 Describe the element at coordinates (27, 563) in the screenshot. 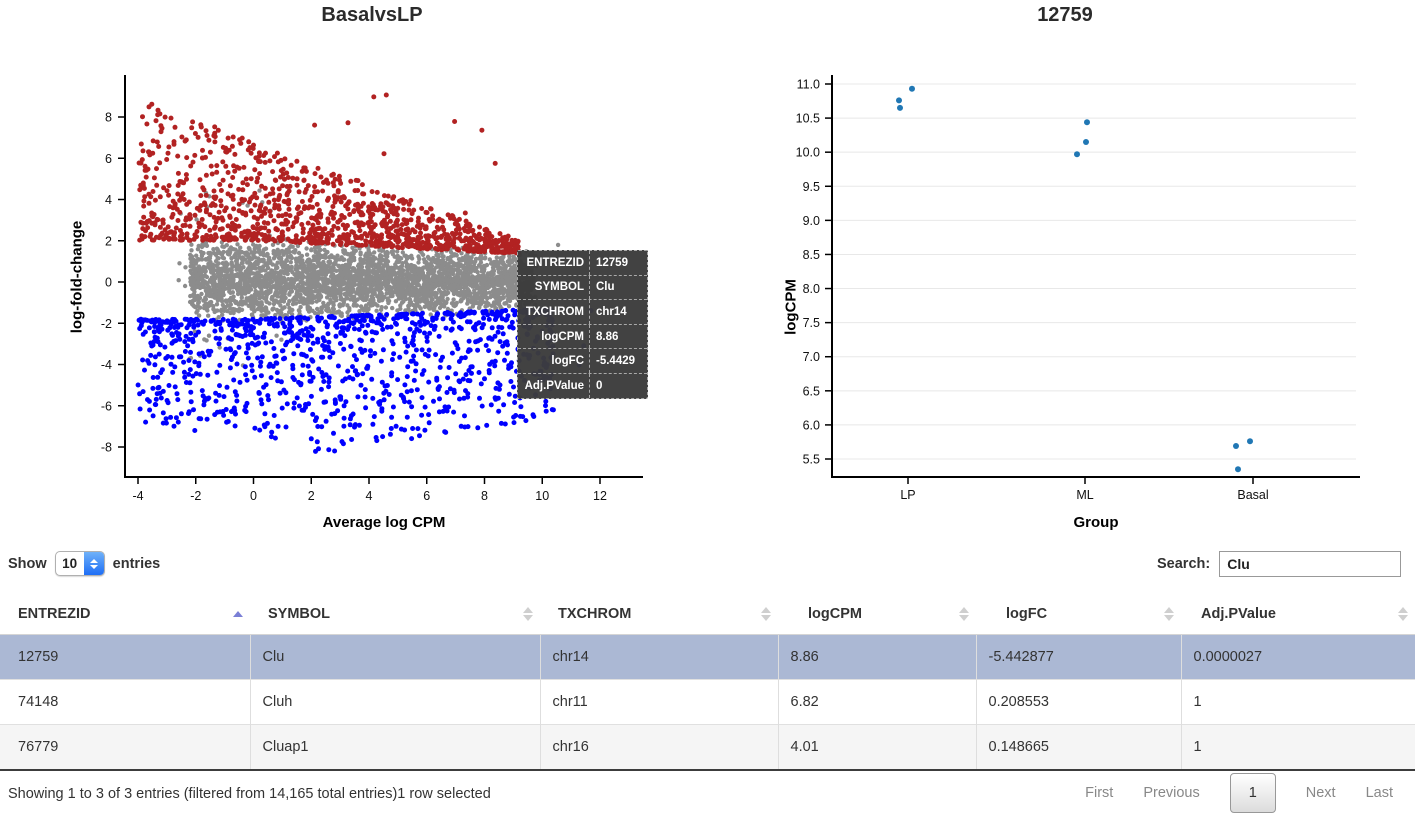

I see `show-label: Show` at that location.